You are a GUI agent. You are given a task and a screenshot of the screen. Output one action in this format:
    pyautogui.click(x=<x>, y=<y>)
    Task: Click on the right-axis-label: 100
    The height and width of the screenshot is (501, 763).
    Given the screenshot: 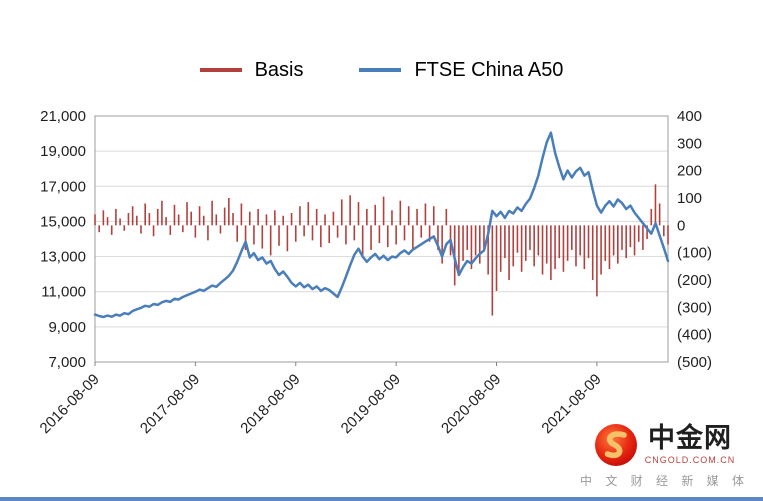 What is the action you would take?
    pyautogui.click(x=689, y=198)
    